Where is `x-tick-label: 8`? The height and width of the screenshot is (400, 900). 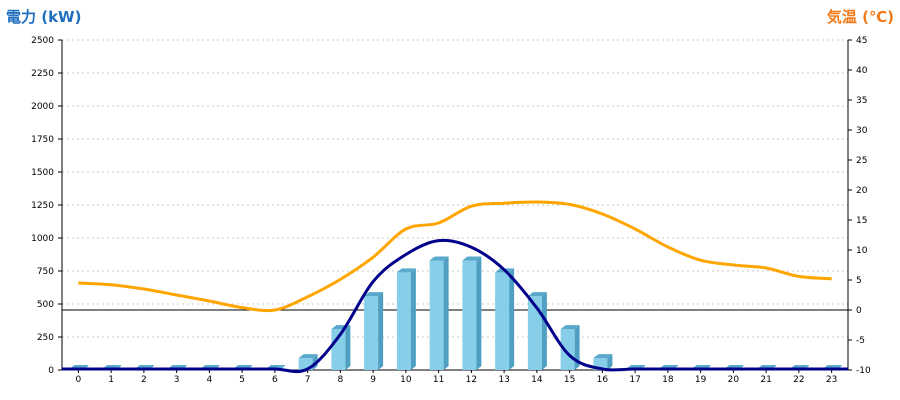 x-tick-label: 8 is located at coordinates (341, 380).